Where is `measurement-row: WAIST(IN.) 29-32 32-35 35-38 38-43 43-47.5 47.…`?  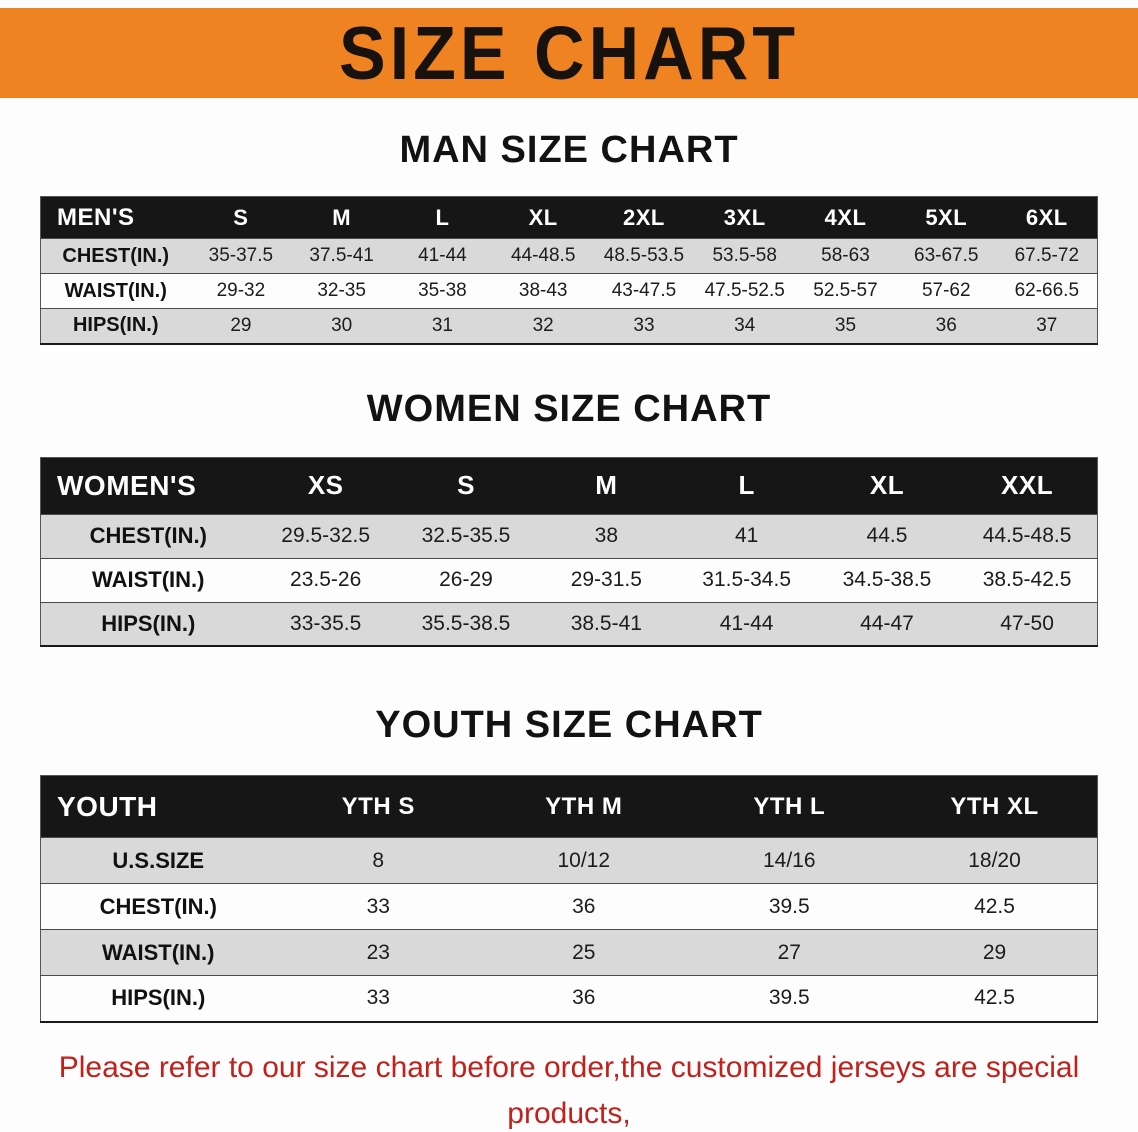 measurement-row: WAIST(IN.) 29-32 32-35 35-38 38-43 43-47.5 47.… is located at coordinates (569, 291).